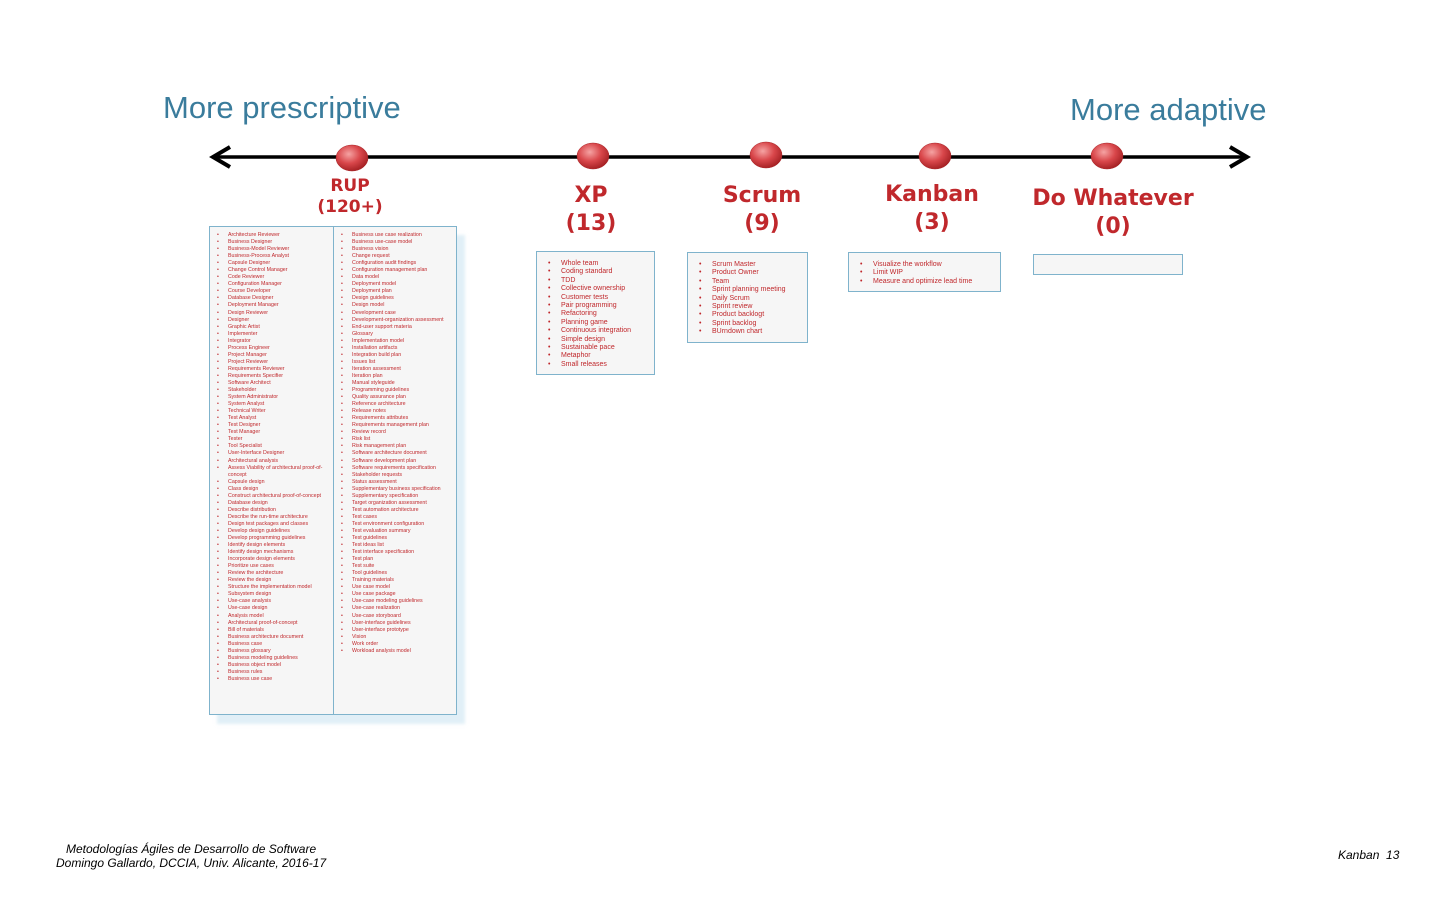 Image resolution: width=1440 pixels, height=900 pixels. What do you see at coordinates (397, 242) in the screenshot?
I see `rup-col2-item: Business use-case model` at bounding box center [397, 242].